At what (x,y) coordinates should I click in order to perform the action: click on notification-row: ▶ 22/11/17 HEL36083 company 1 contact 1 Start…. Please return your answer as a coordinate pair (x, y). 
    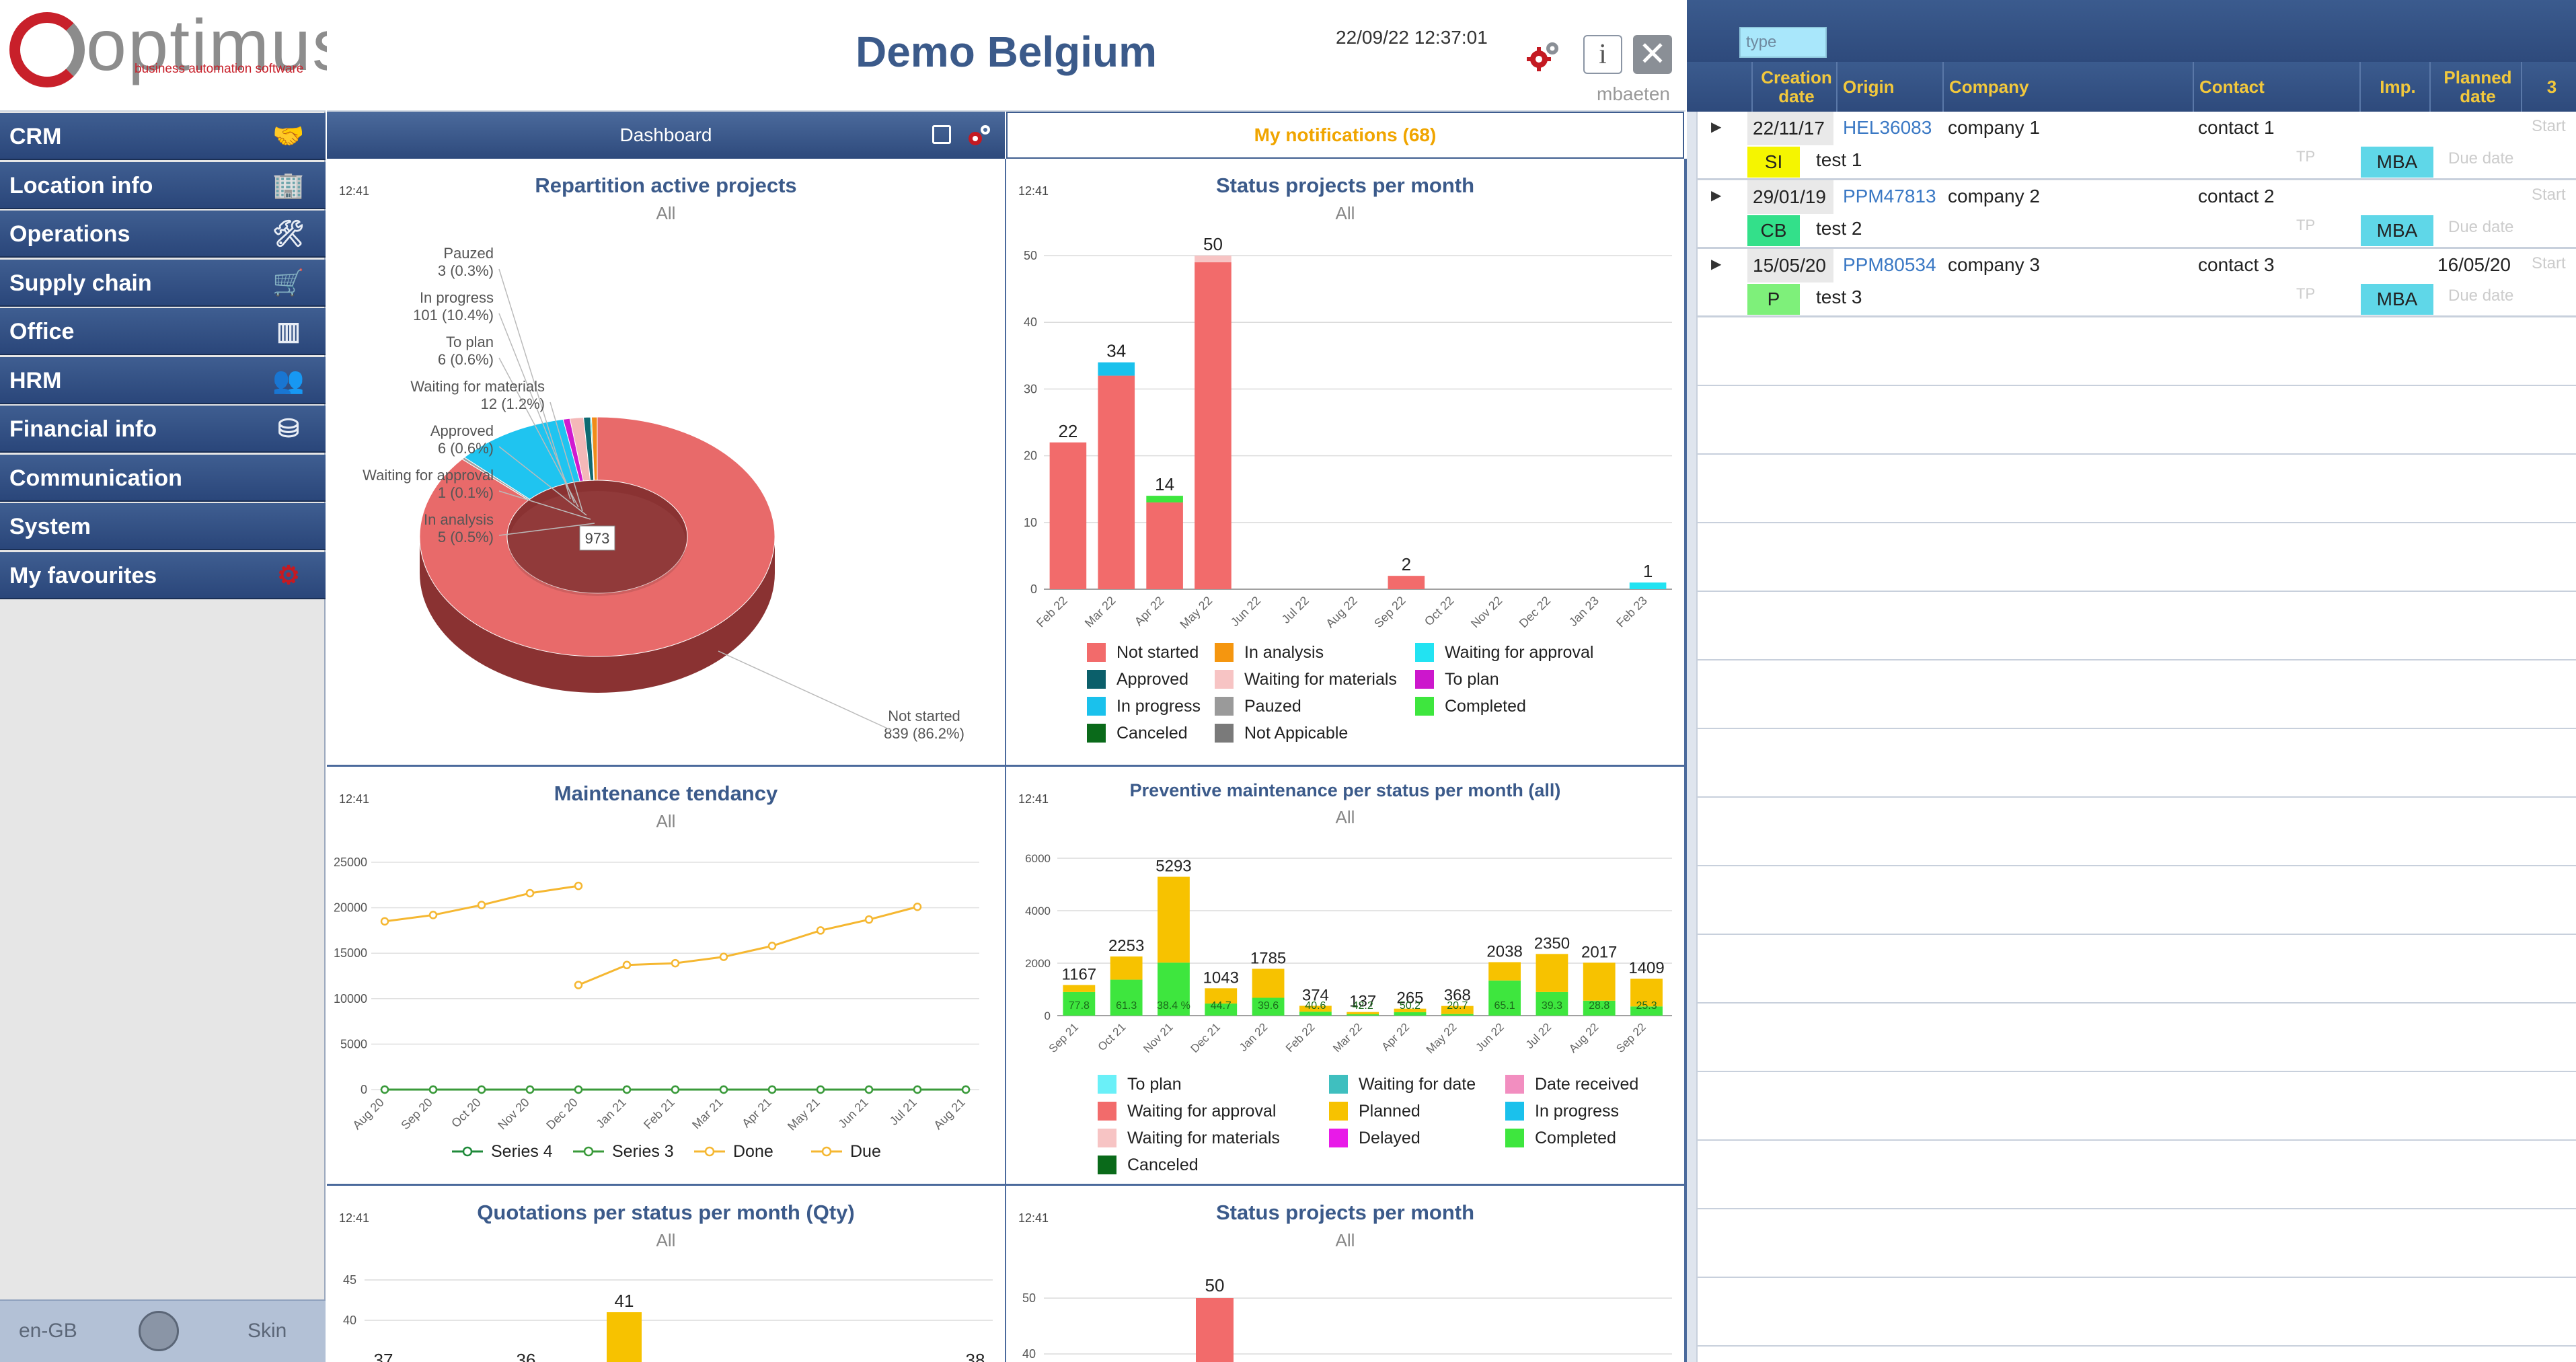
    Looking at the image, I should click on (2137, 146).